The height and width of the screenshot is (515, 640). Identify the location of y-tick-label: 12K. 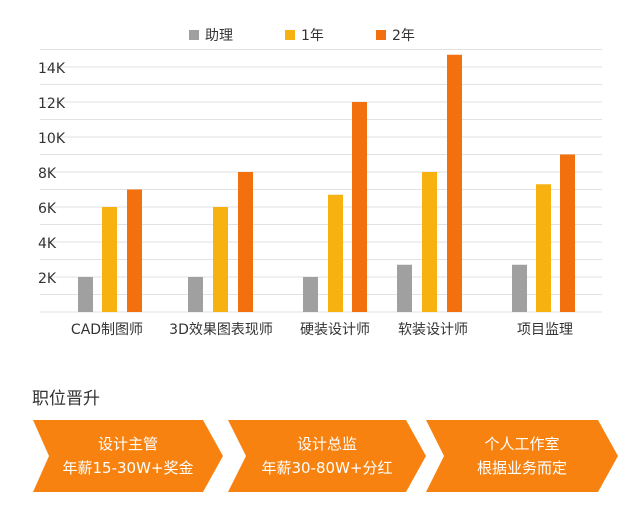
(52, 104).